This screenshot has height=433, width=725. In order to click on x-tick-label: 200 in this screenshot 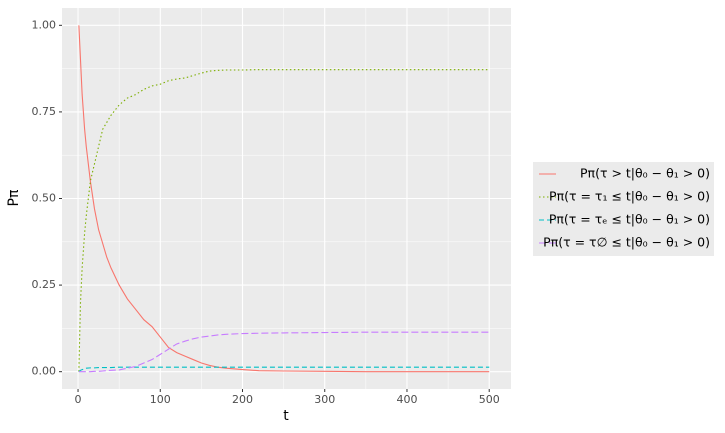, I will do `click(242, 399)`.